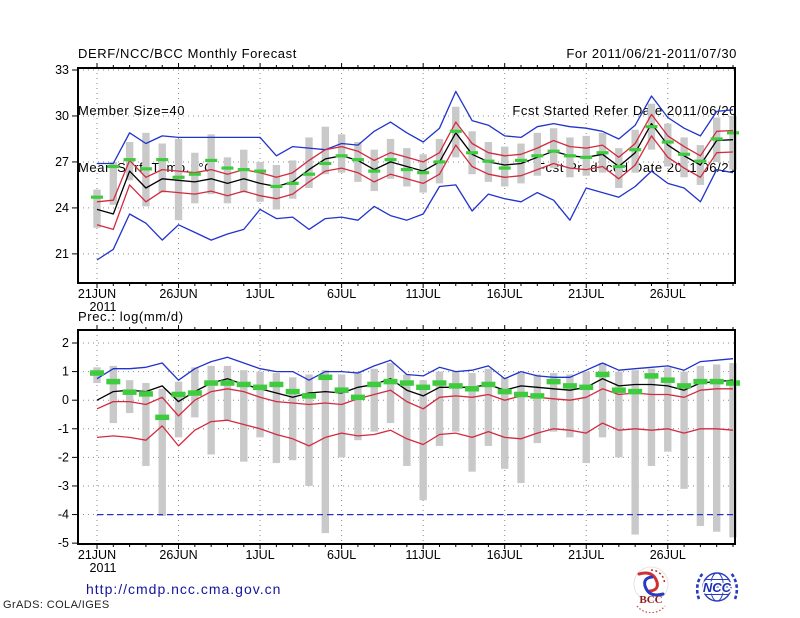 This screenshot has width=800, height=618. Describe the element at coordinates (415, 214) in the screenshot. I see `series-blue_min` at that location.